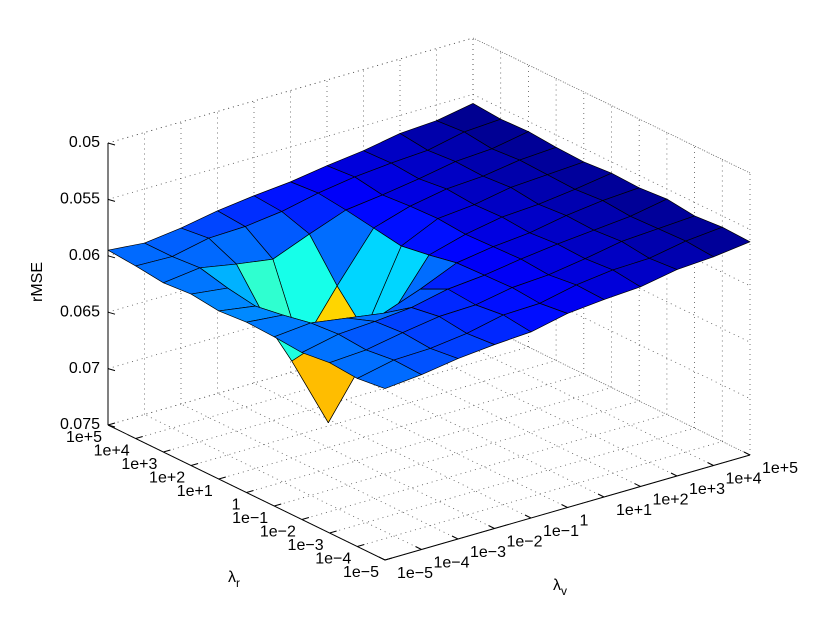 The height and width of the screenshot is (624, 830). What do you see at coordinates (584, 521) in the screenshot?
I see `x-tick-label: 1` at bounding box center [584, 521].